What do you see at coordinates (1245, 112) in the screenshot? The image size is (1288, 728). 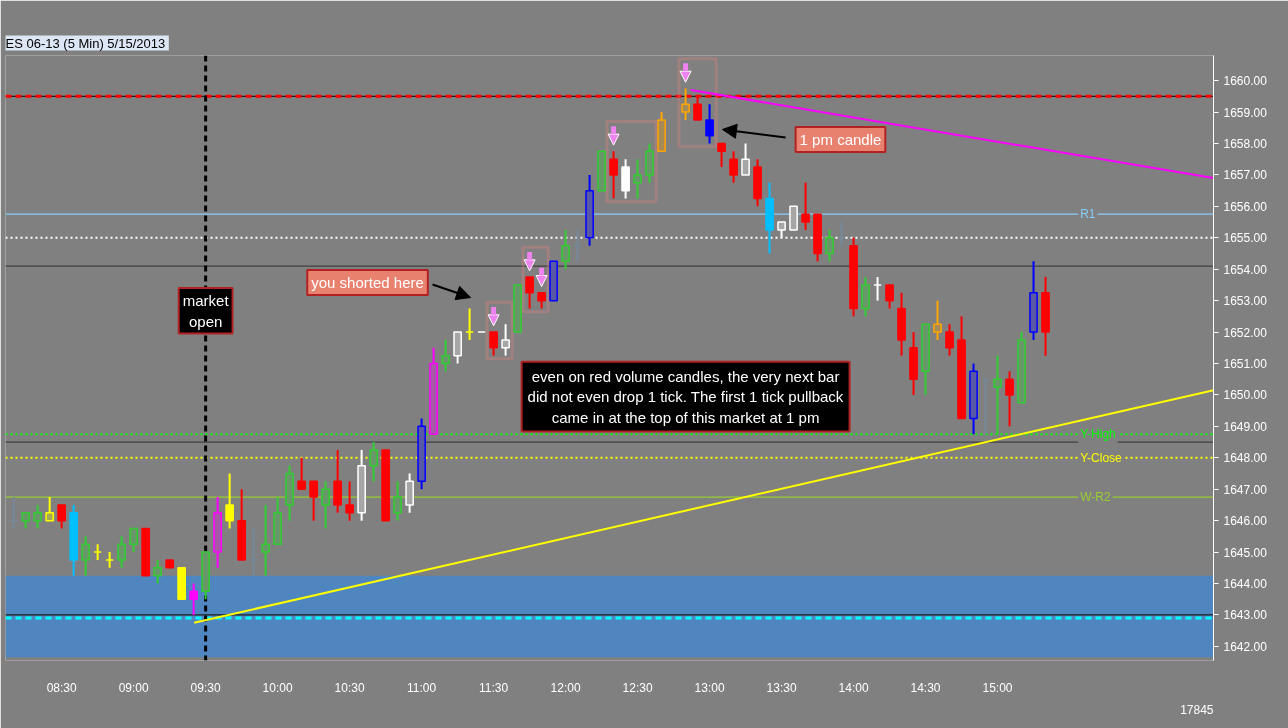 I see `y-tick-label: 1659.00` at bounding box center [1245, 112].